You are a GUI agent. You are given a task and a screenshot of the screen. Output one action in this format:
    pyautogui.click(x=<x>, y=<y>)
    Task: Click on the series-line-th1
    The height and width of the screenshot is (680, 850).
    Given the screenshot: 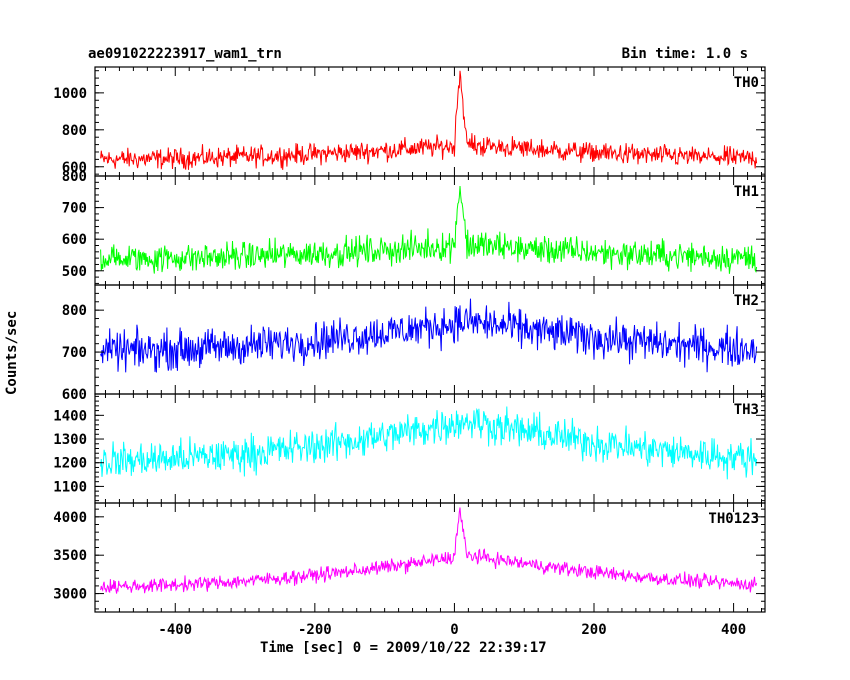 What is the action you would take?
    pyautogui.click(x=429, y=229)
    